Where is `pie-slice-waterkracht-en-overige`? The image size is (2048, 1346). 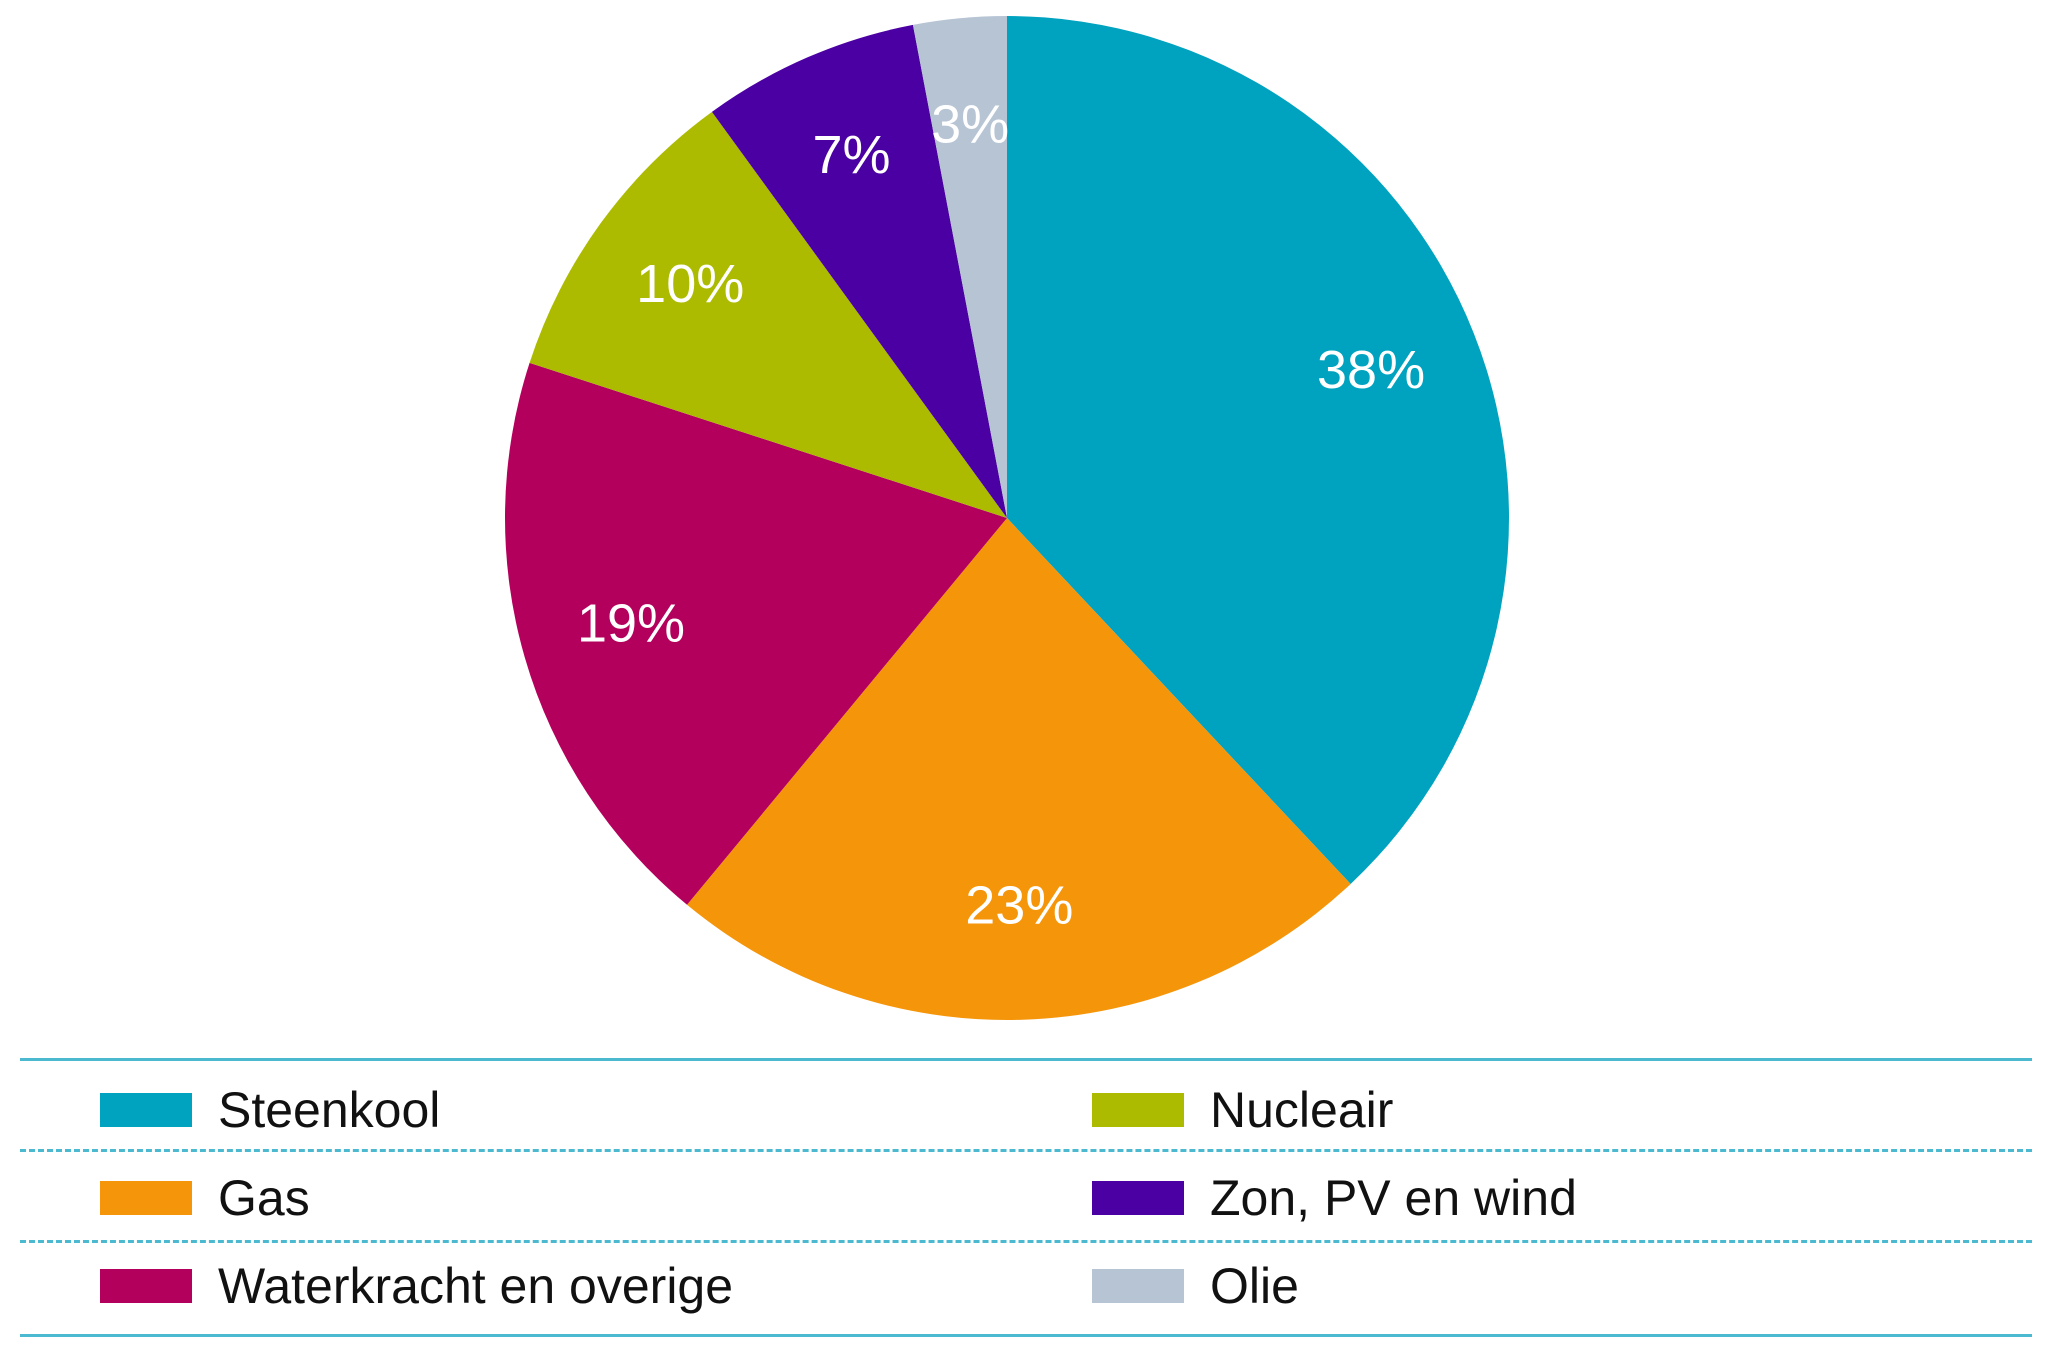 pie-slice-waterkracht-en-overige is located at coordinates (756, 633).